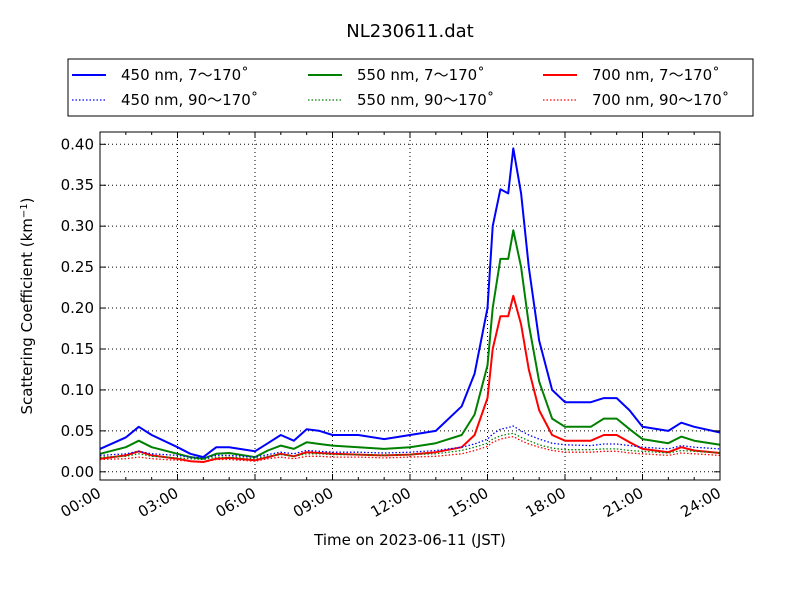 The height and width of the screenshot is (600, 800). What do you see at coordinates (623, 502) in the screenshot?
I see `x-tick-label: 21:00` at bounding box center [623, 502].